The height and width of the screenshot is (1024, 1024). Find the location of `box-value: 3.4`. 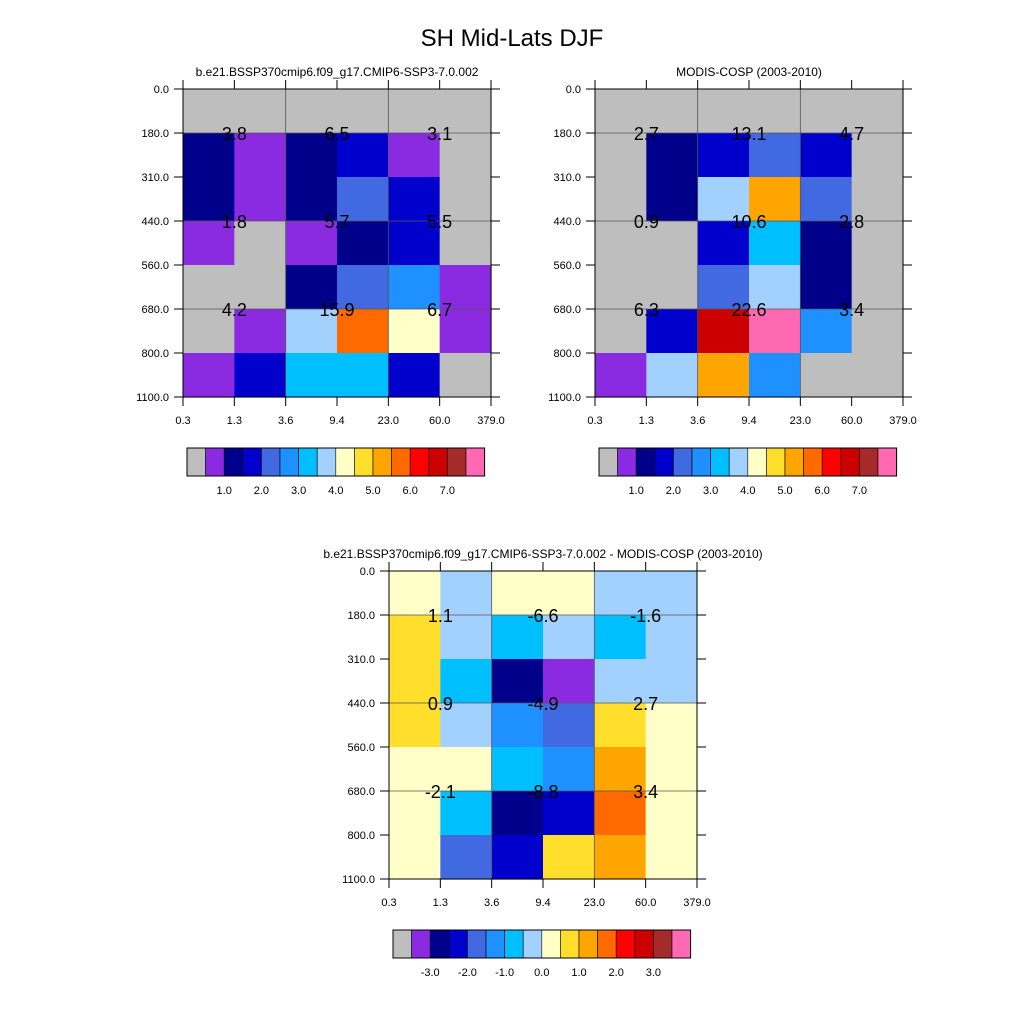

box-value: 3.4 is located at coordinates (851, 310).